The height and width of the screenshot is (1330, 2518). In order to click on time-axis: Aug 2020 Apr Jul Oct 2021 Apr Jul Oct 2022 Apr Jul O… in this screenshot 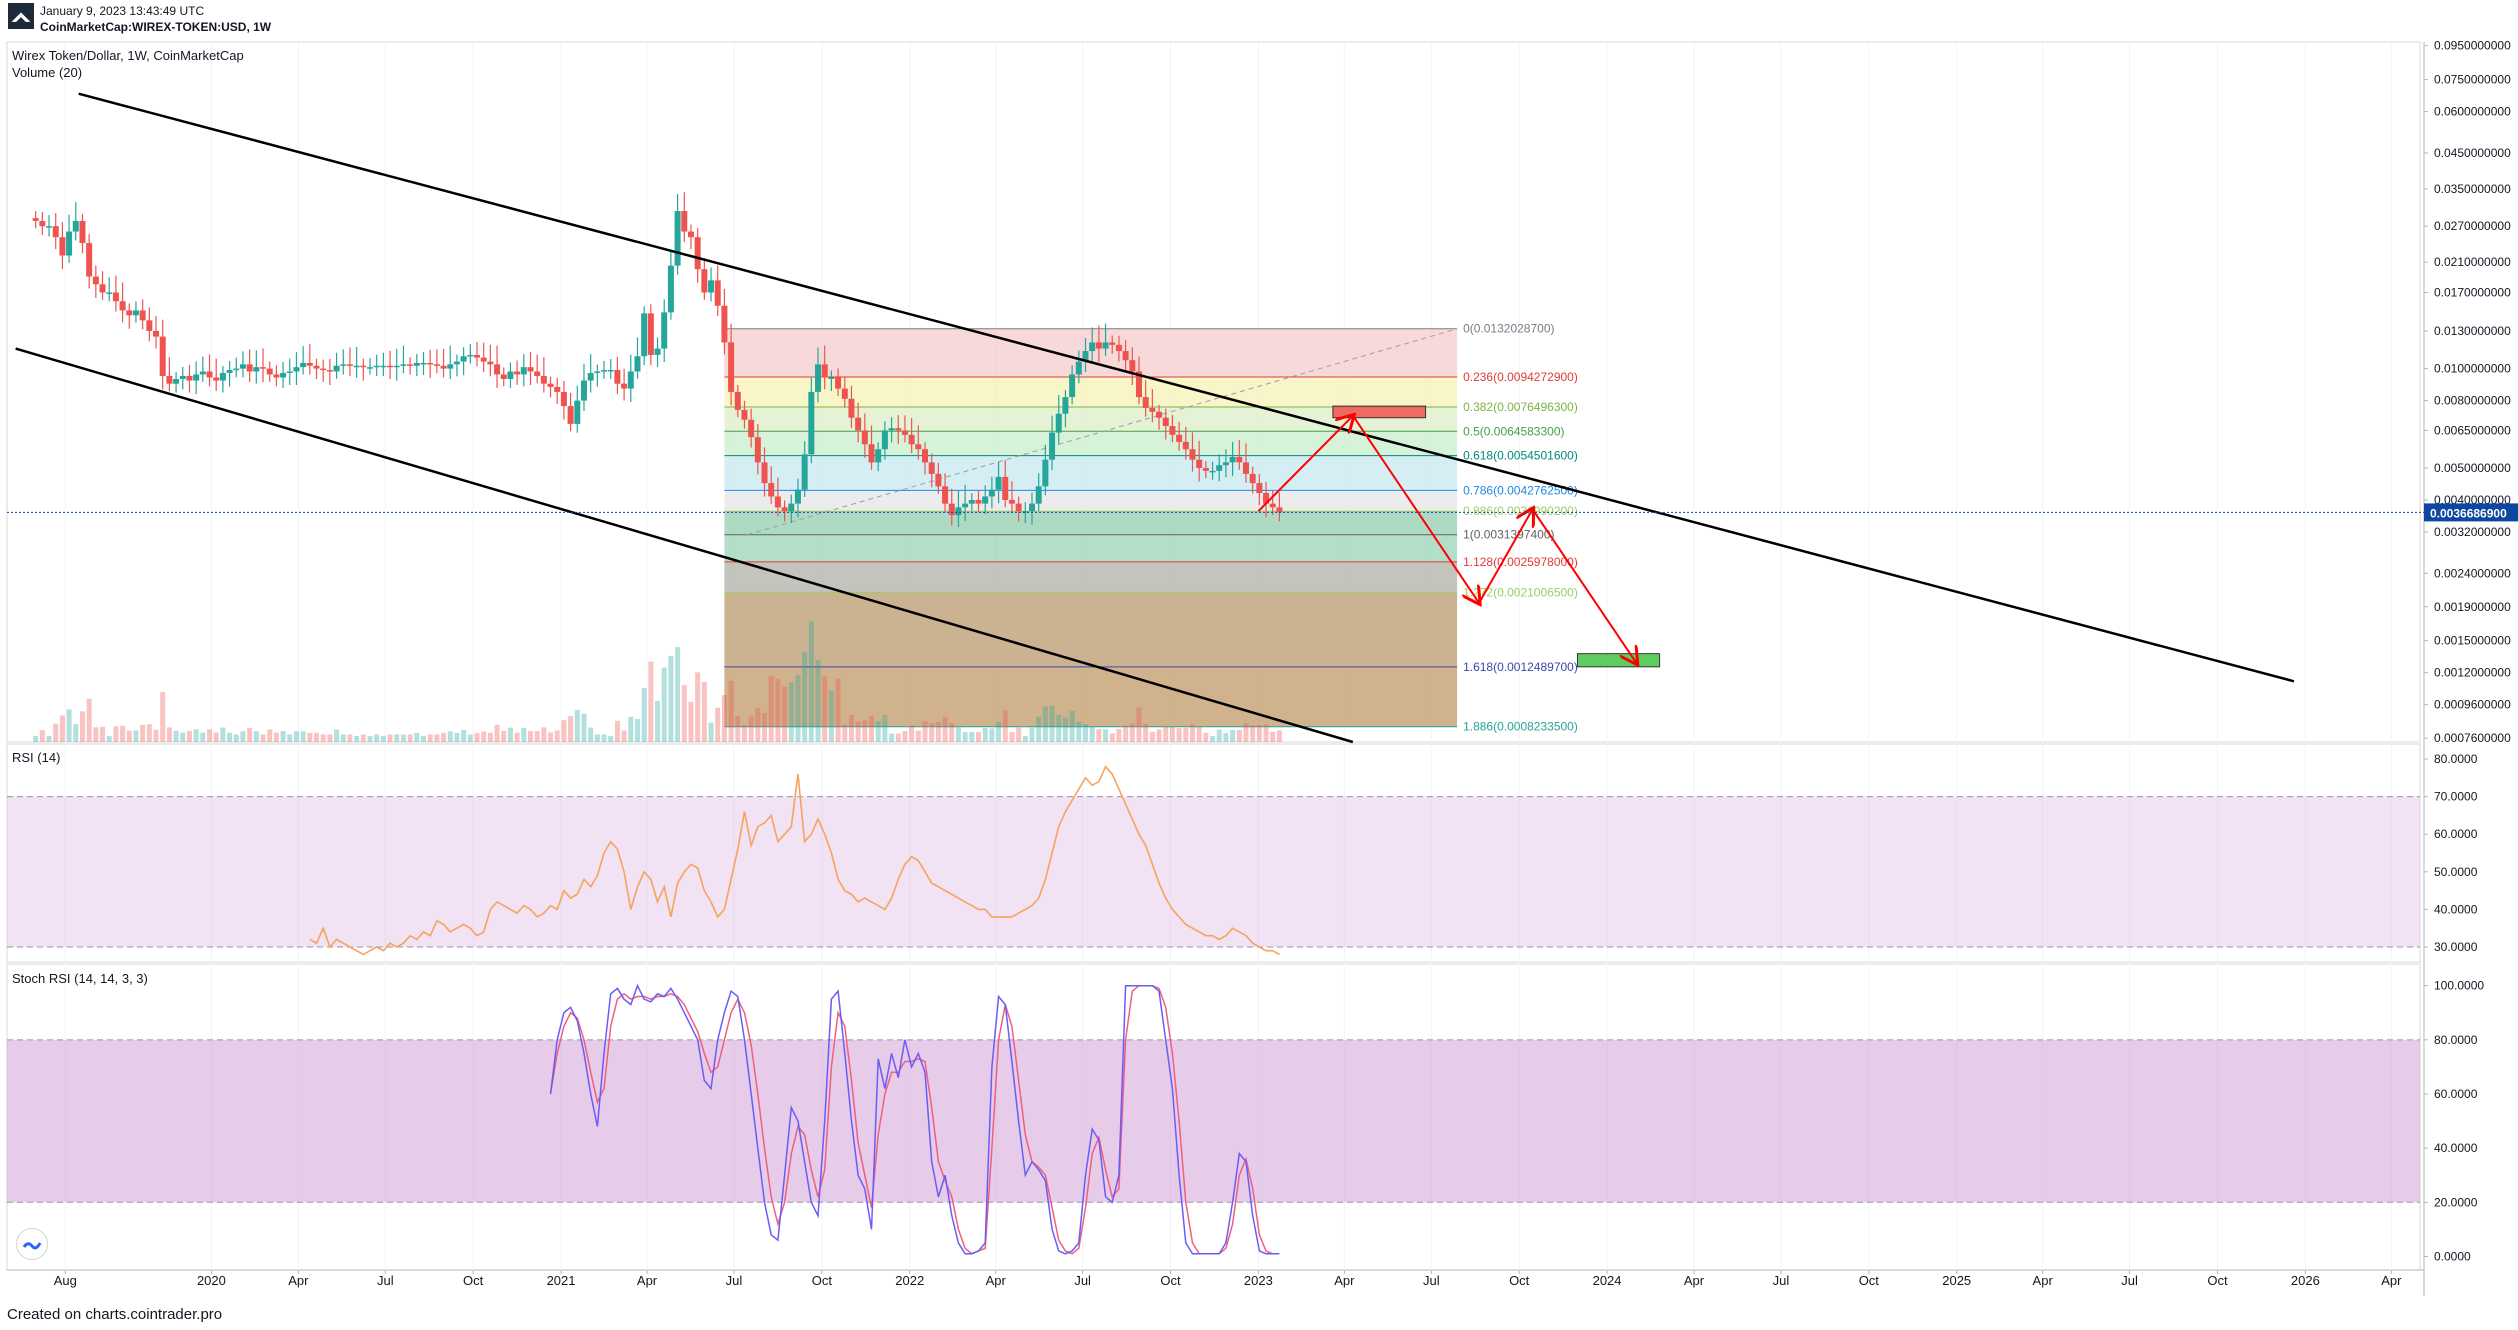, I will do `click(1228, 1279)`.